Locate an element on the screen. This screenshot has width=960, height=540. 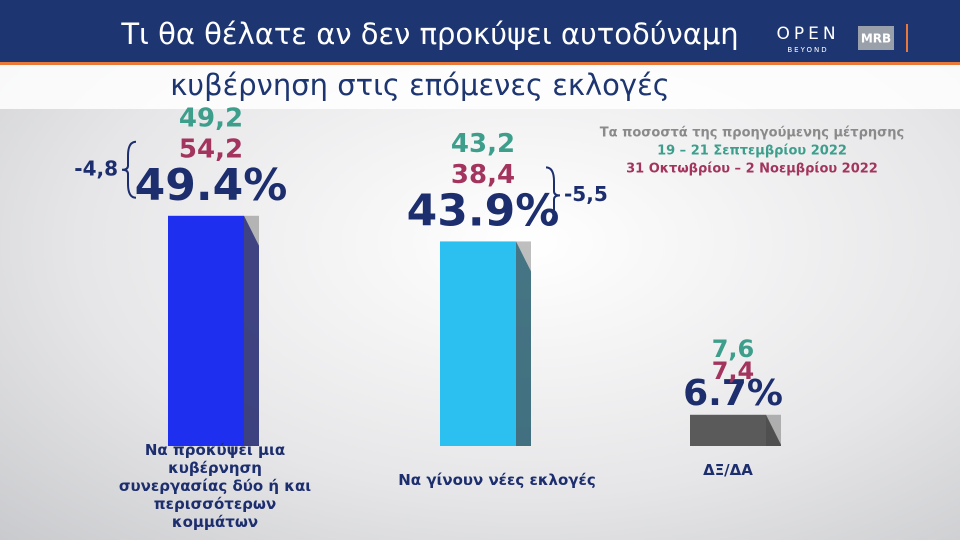
category-label: Να γίνουν νέες εκλογές is located at coordinates (497, 480).